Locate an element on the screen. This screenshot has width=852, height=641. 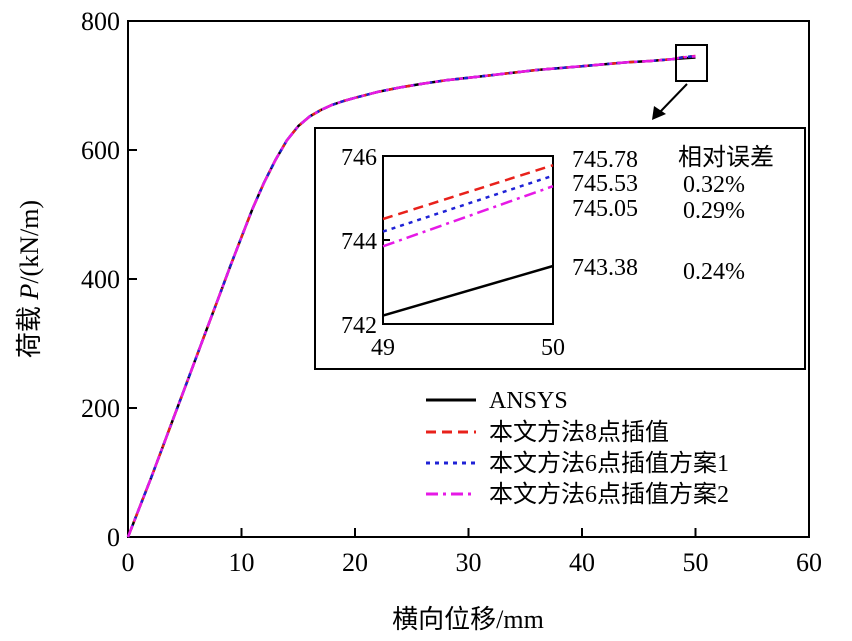
inset-y-tick-label: 746 is located at coordinates (359, 158).